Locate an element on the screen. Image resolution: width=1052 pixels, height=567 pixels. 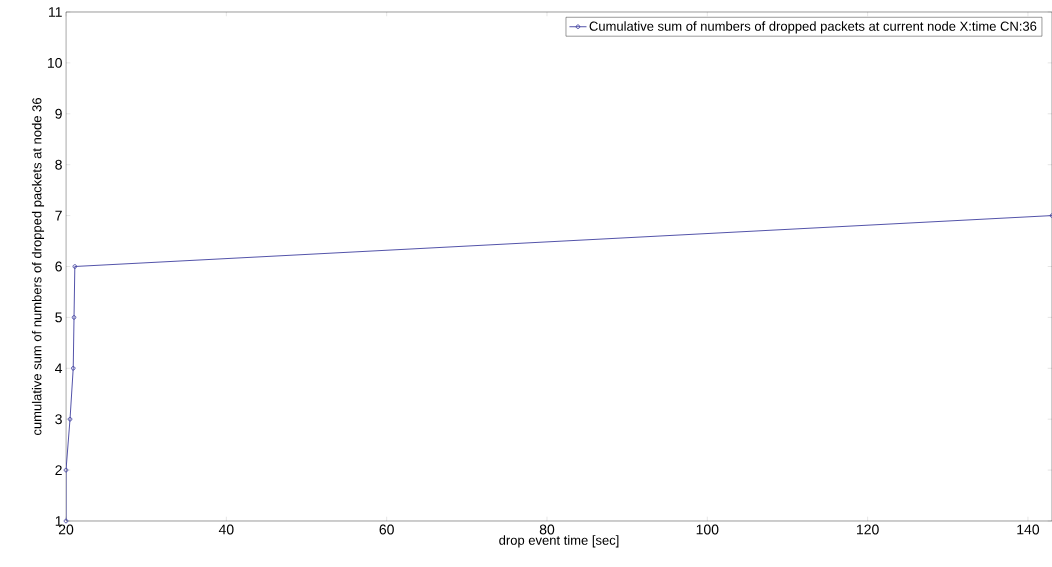
x-tick-label: 80 is located at coordinates (547, 529).